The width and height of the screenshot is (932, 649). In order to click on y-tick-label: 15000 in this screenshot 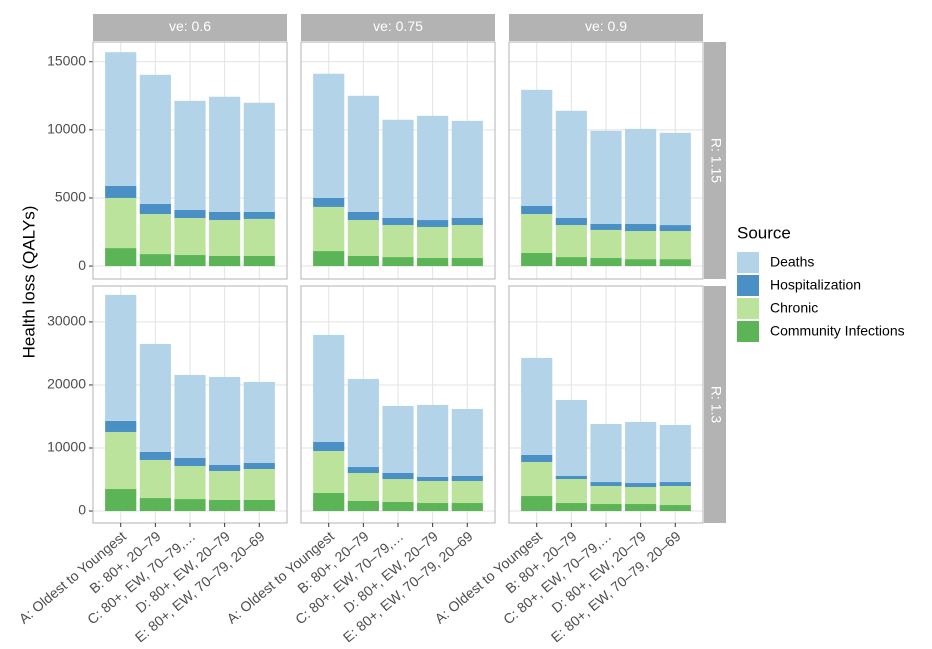, I will do `click(66, 60)`.